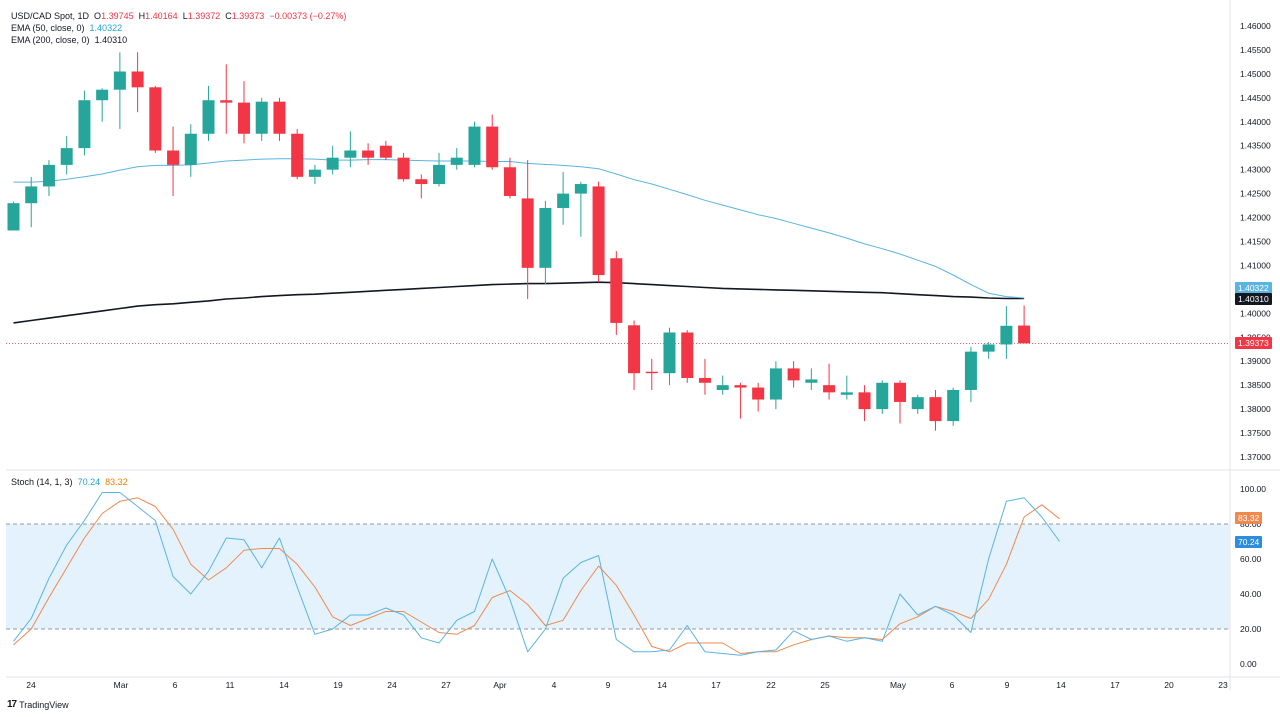 This screenshot has height=717, width=1280. I want to click on stoch-tick-label: 60.00, so click(1251, 559).